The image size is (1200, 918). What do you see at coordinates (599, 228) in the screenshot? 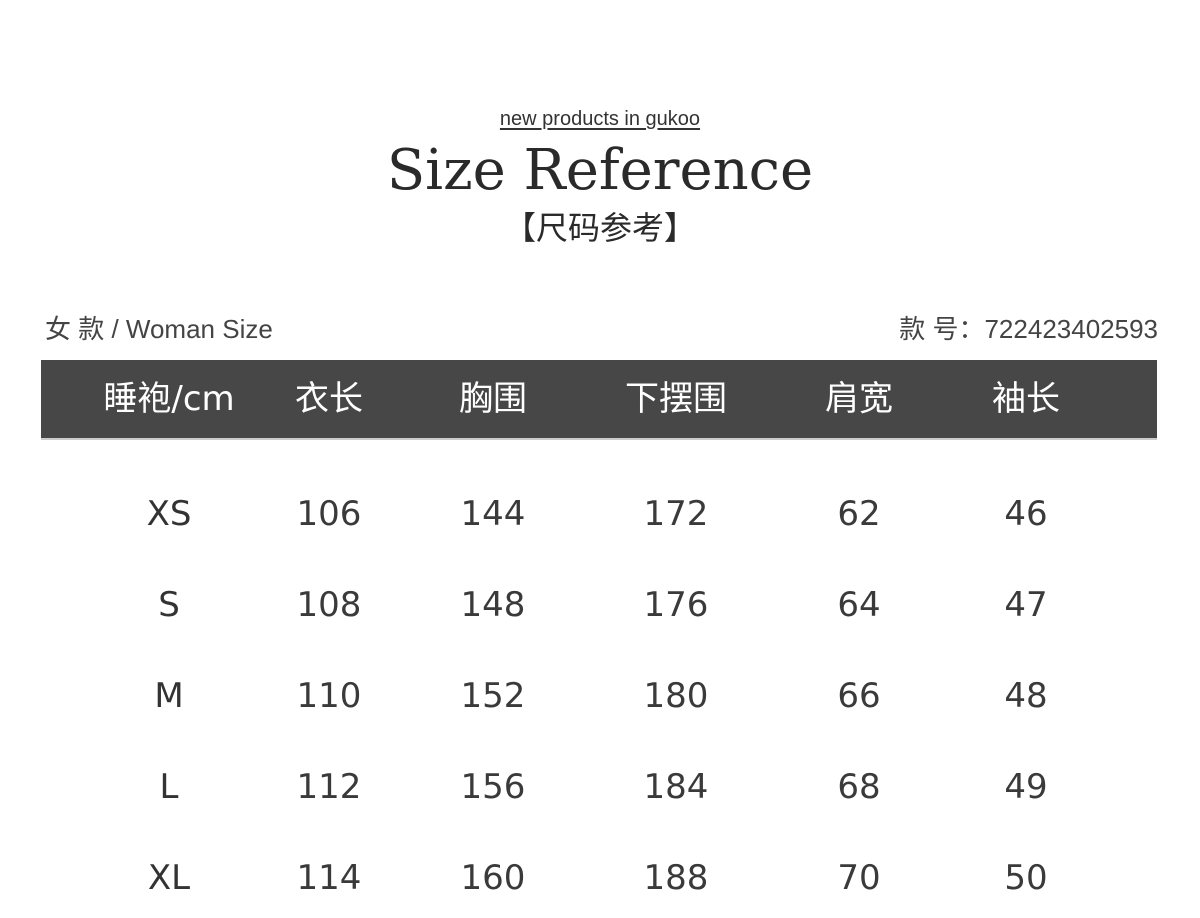
I see `page-subtitle: 【尺码参考】` at bounding box center [599, 228].